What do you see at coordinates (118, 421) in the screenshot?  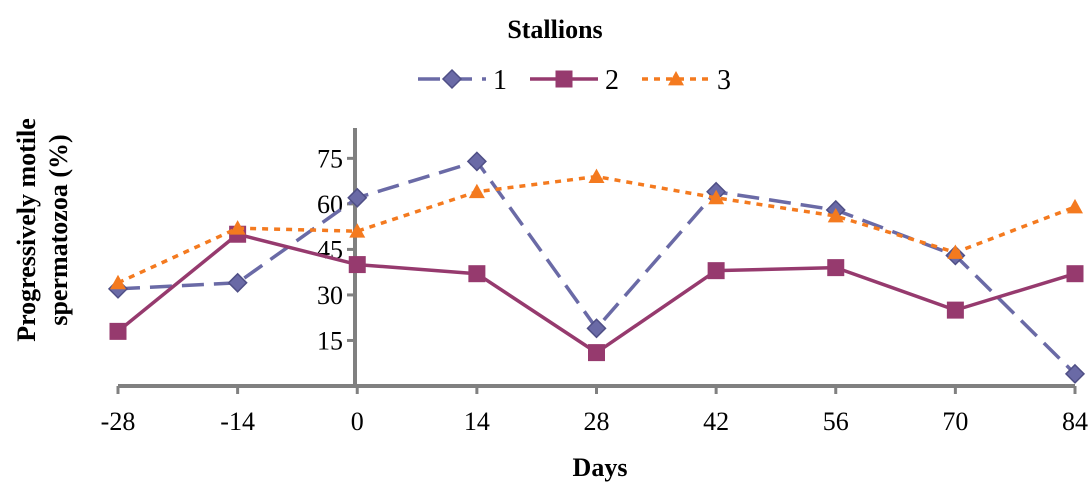 I see `x-tick-label: -28` at bounding box center [118, 421].